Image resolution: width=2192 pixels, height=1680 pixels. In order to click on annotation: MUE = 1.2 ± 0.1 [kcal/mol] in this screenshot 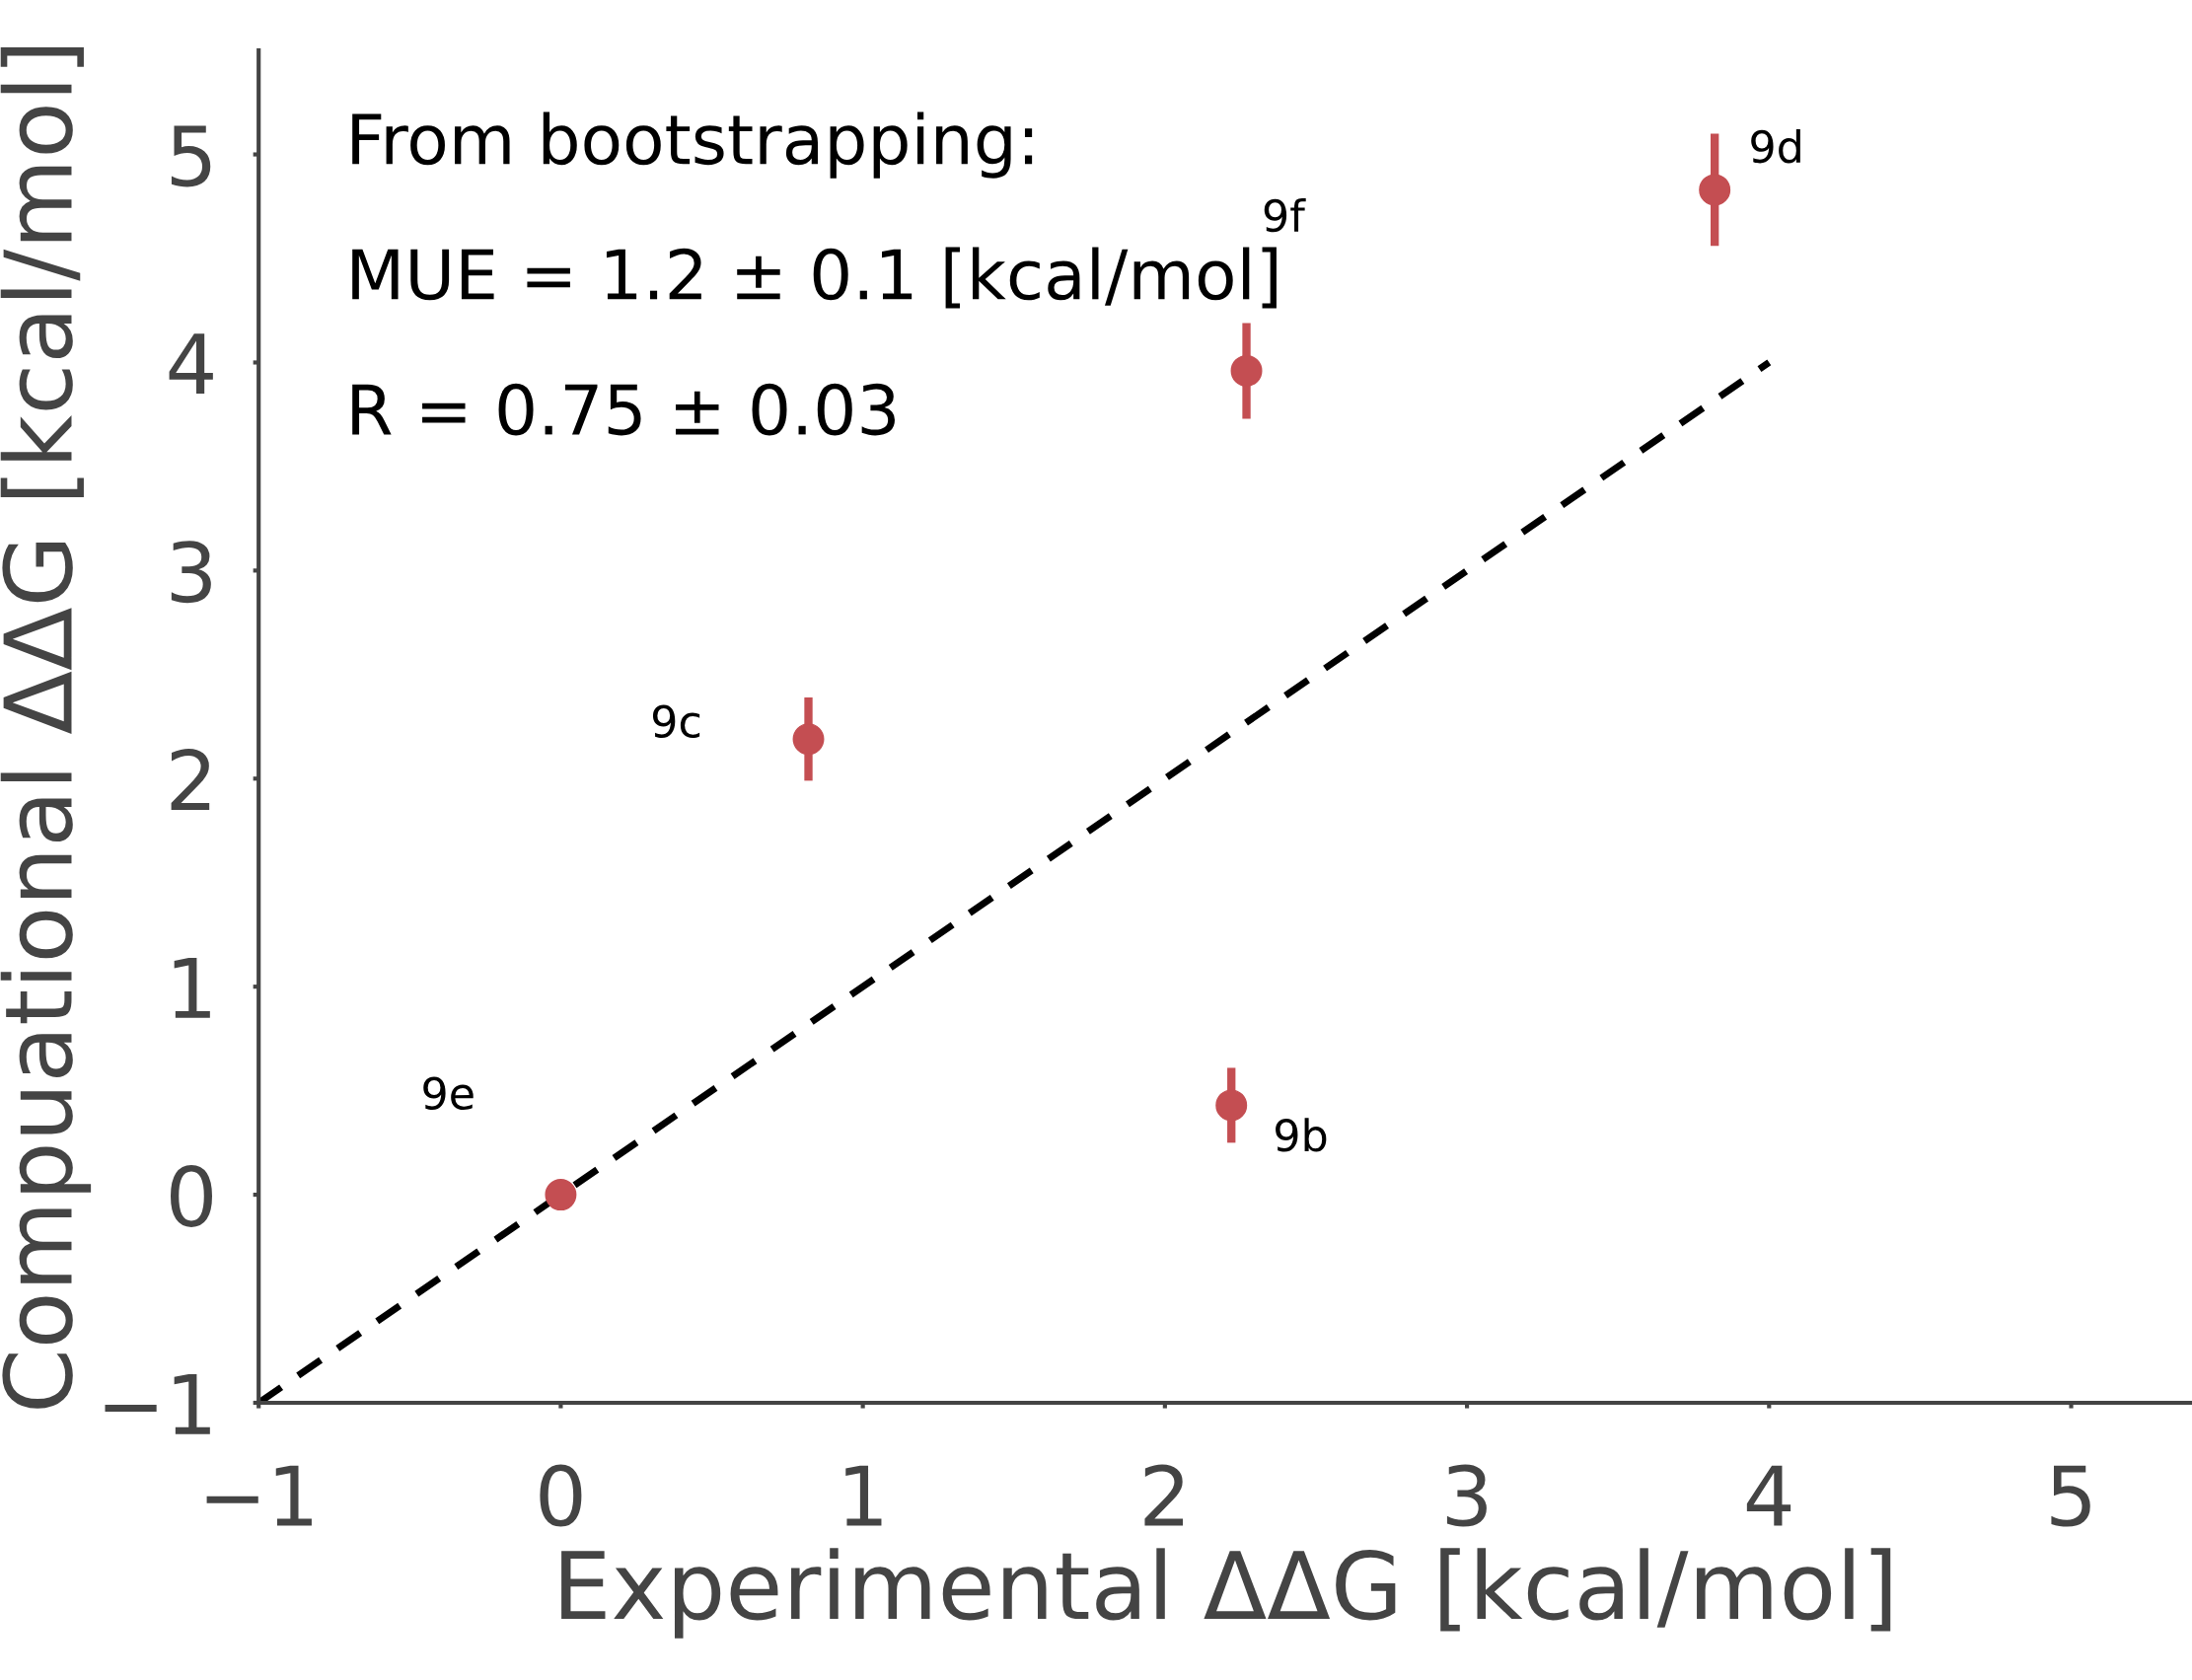, I will do `click(814, 278)`.